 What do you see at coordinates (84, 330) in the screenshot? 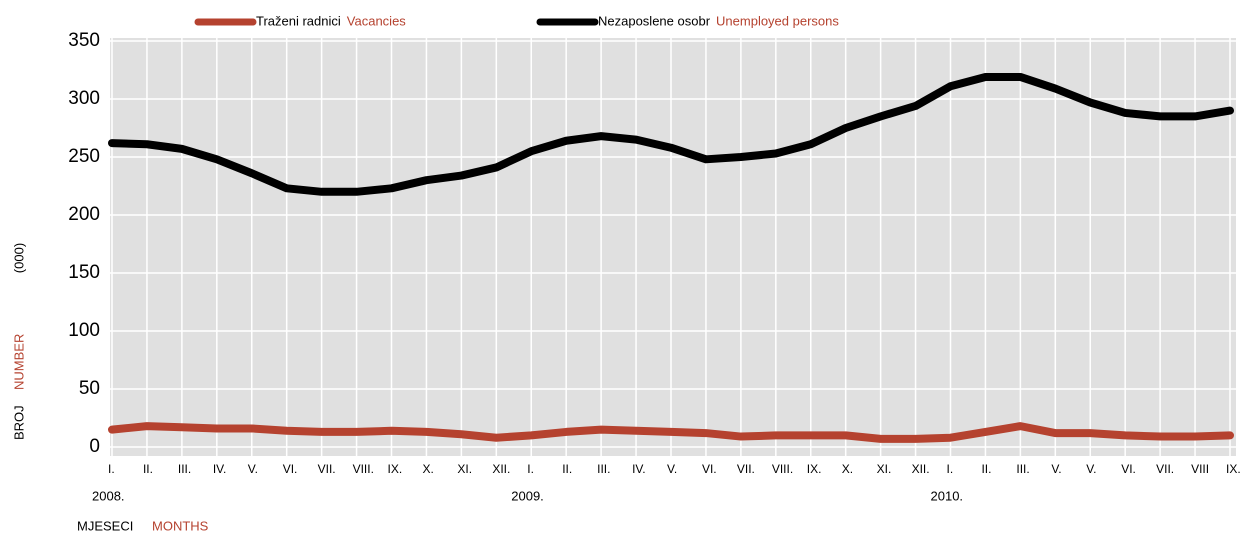
I see `y-tick-label: 100` at bounding box center [84, 330].